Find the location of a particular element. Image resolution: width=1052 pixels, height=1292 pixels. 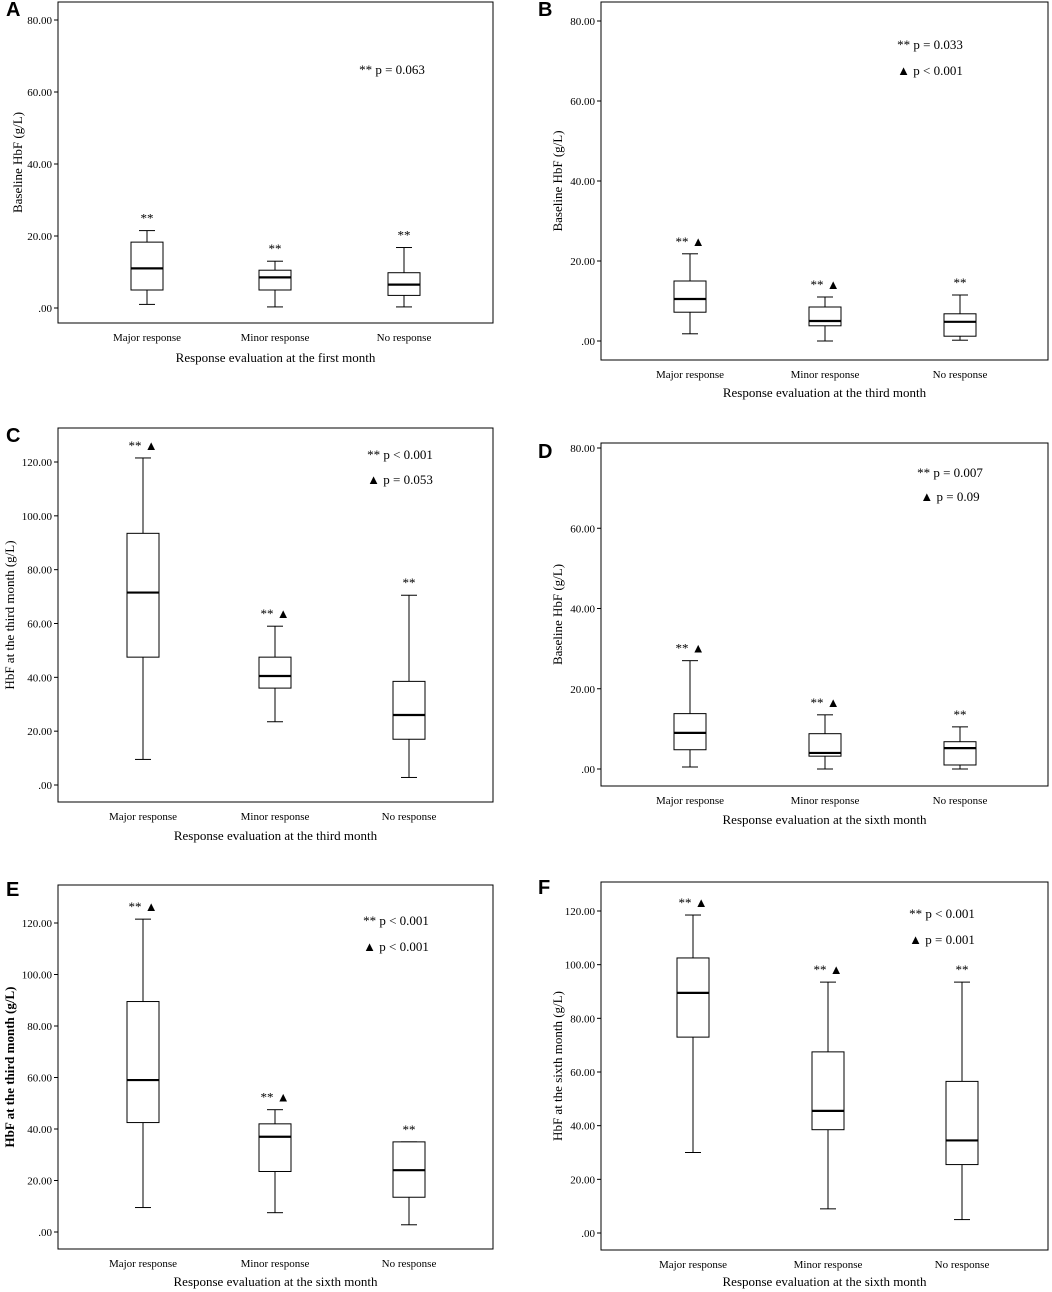

x-axis-title: Response evaluation at the first month is located at coordinates (276, 357).